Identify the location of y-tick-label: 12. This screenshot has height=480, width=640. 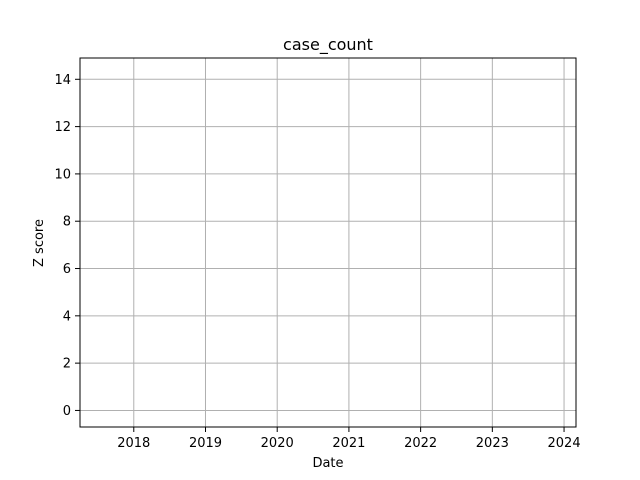
(62, 127).